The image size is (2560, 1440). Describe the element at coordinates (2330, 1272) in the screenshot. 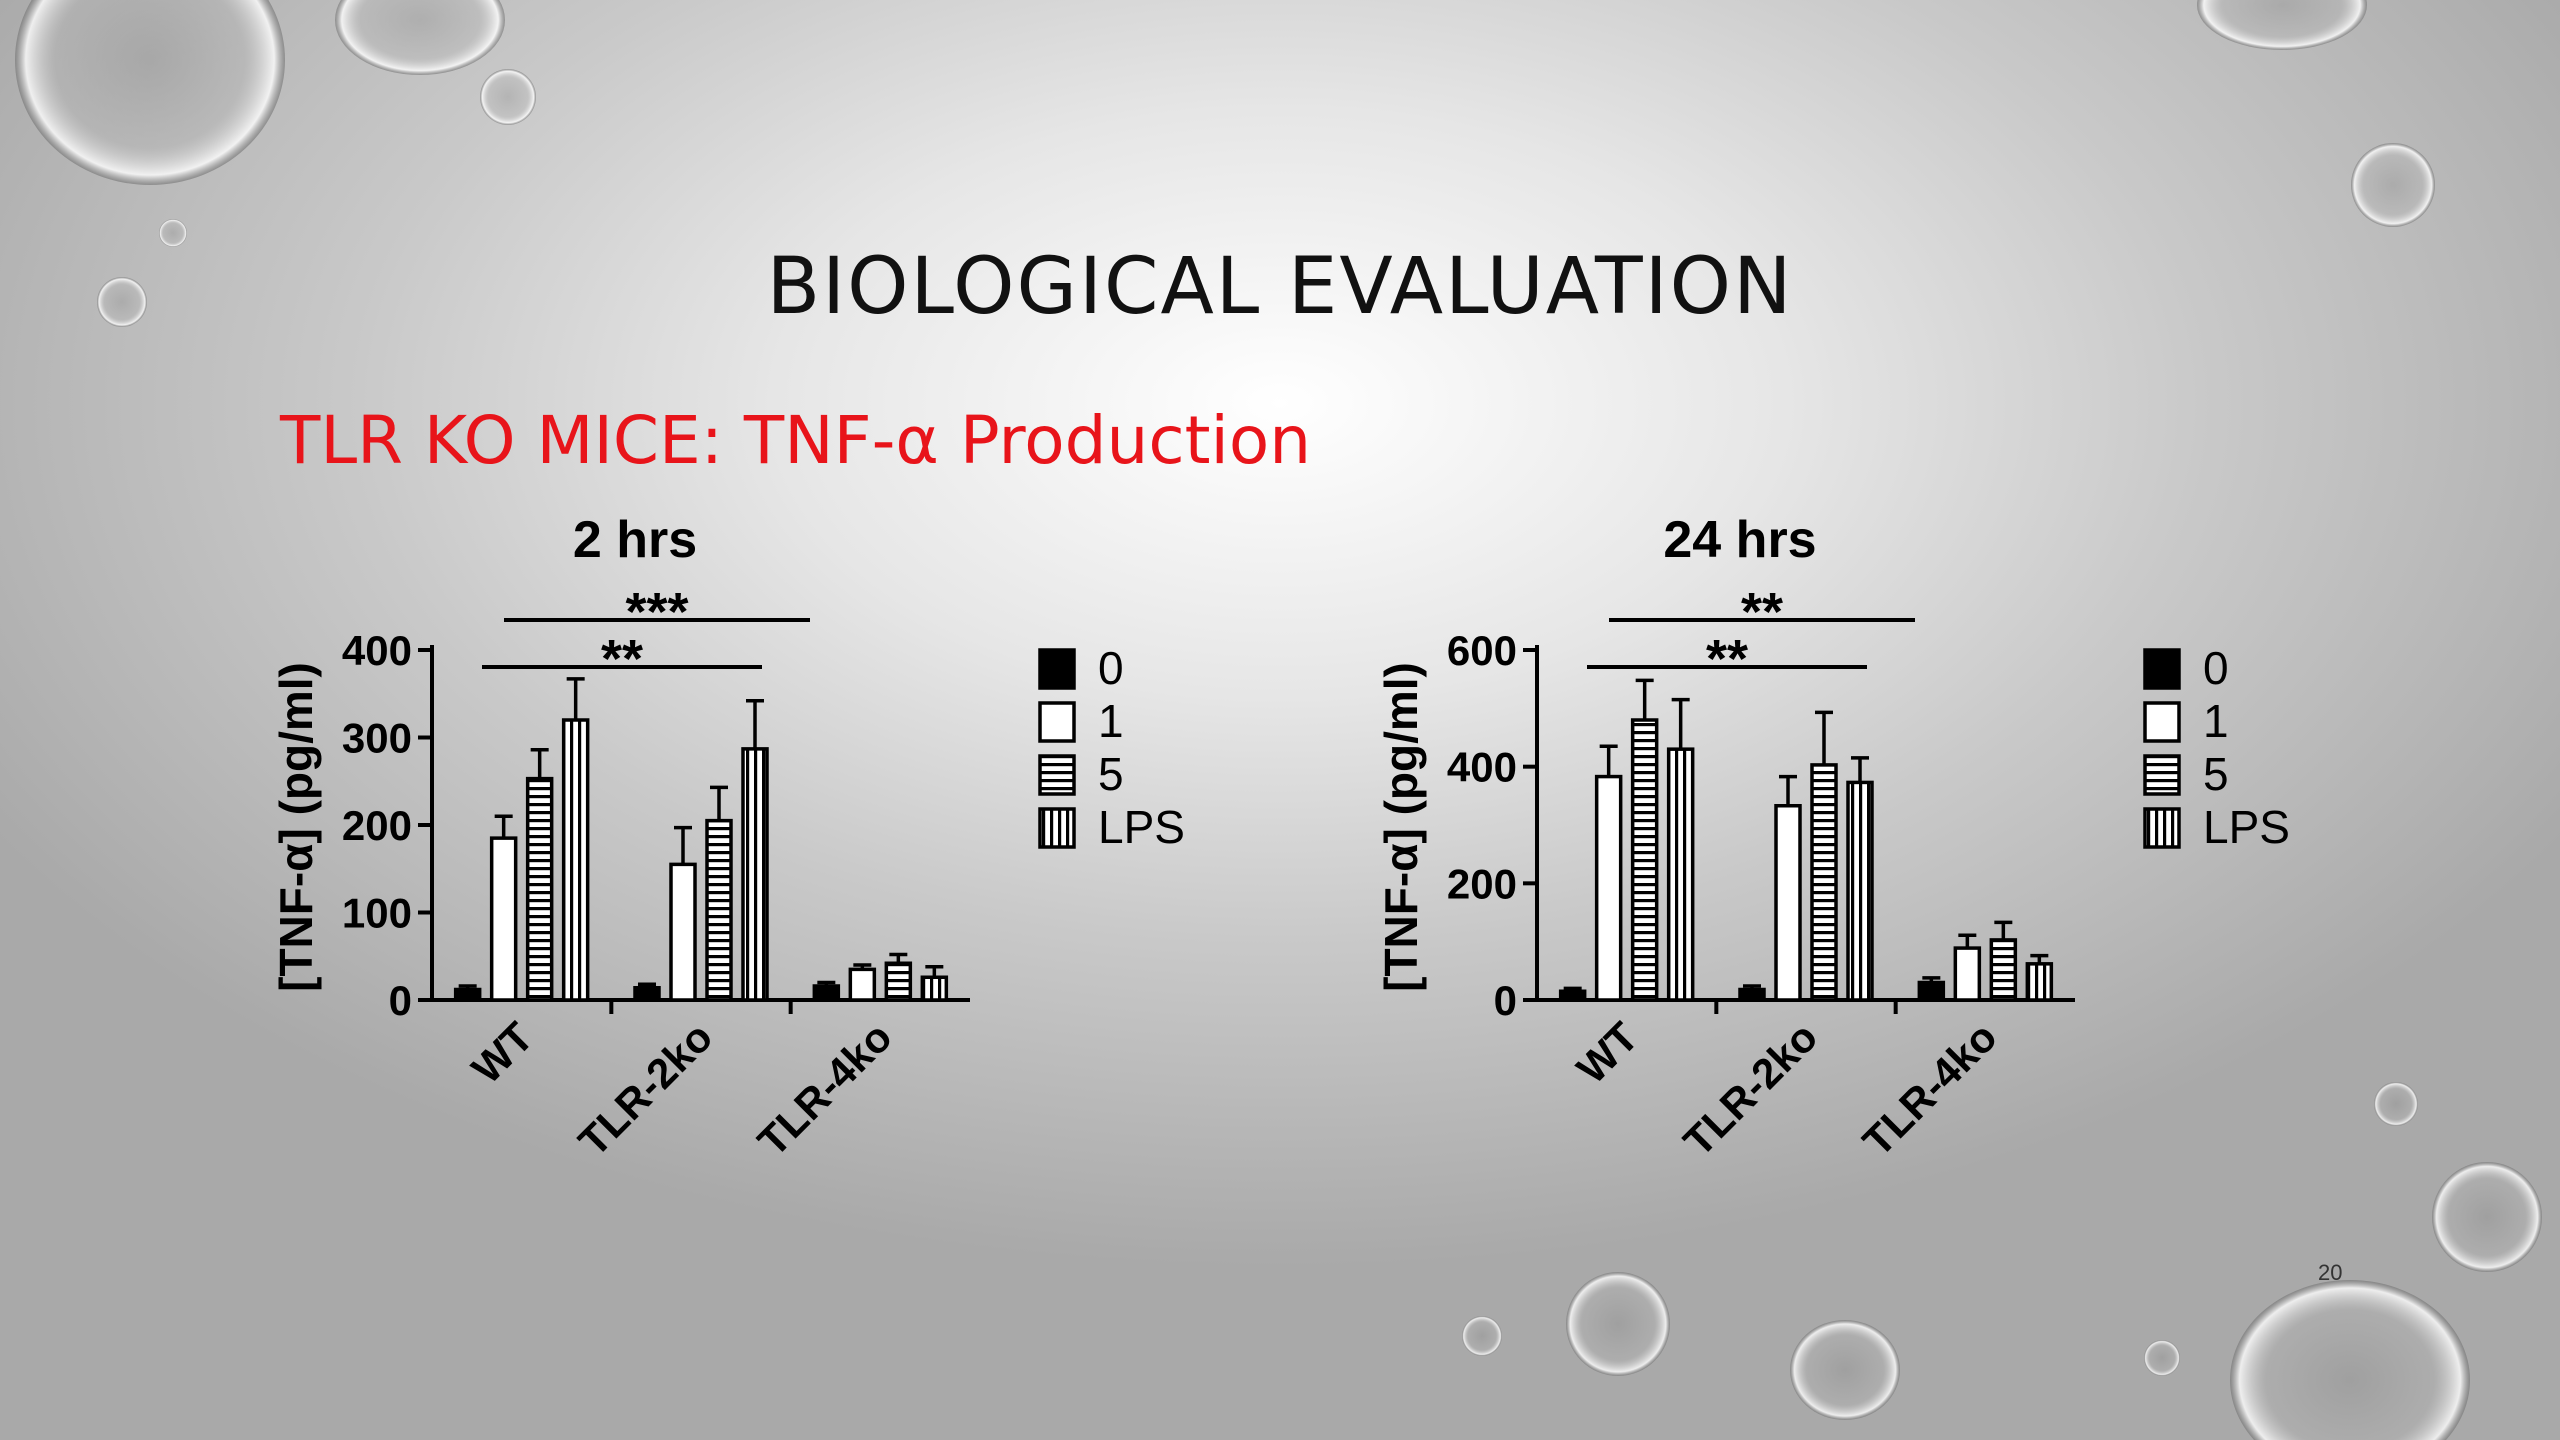

I see `page-number: 20` at that location.